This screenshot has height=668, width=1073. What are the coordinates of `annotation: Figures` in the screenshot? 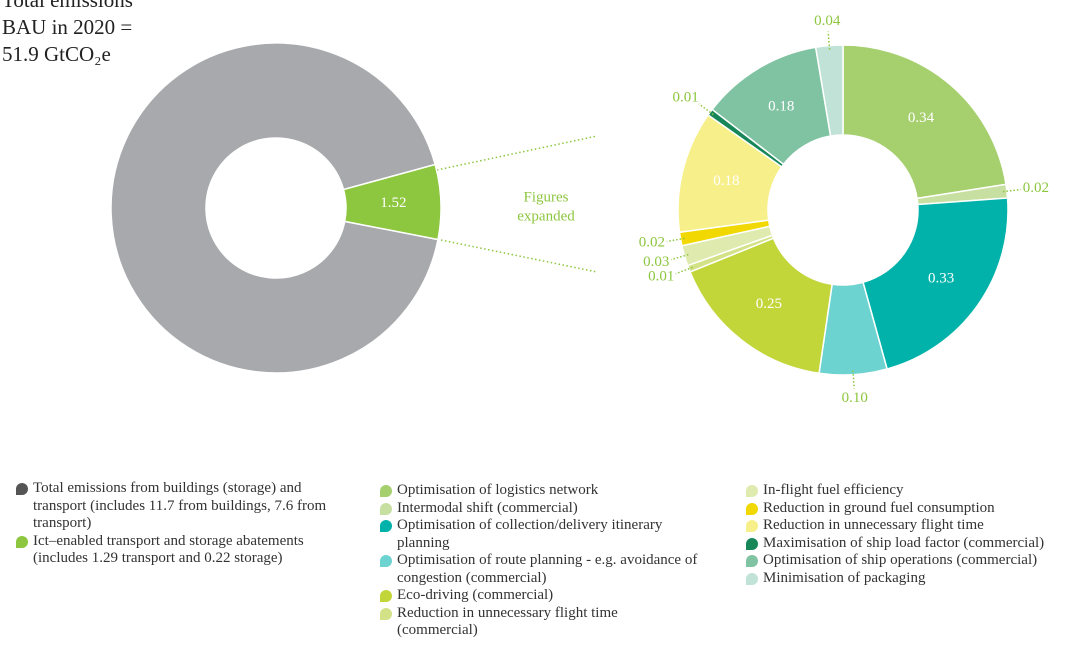 It's located at (546, 197).